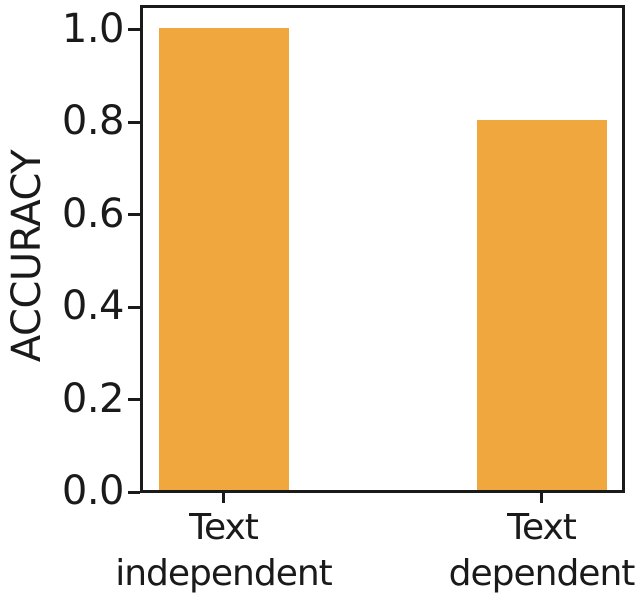 The height and width of the screenshot is (600, 640). What do you see at coordinates (542, 550) in the screenshot?
I see `x-tick-label: Text dependent` at bounding box center [542, 550].